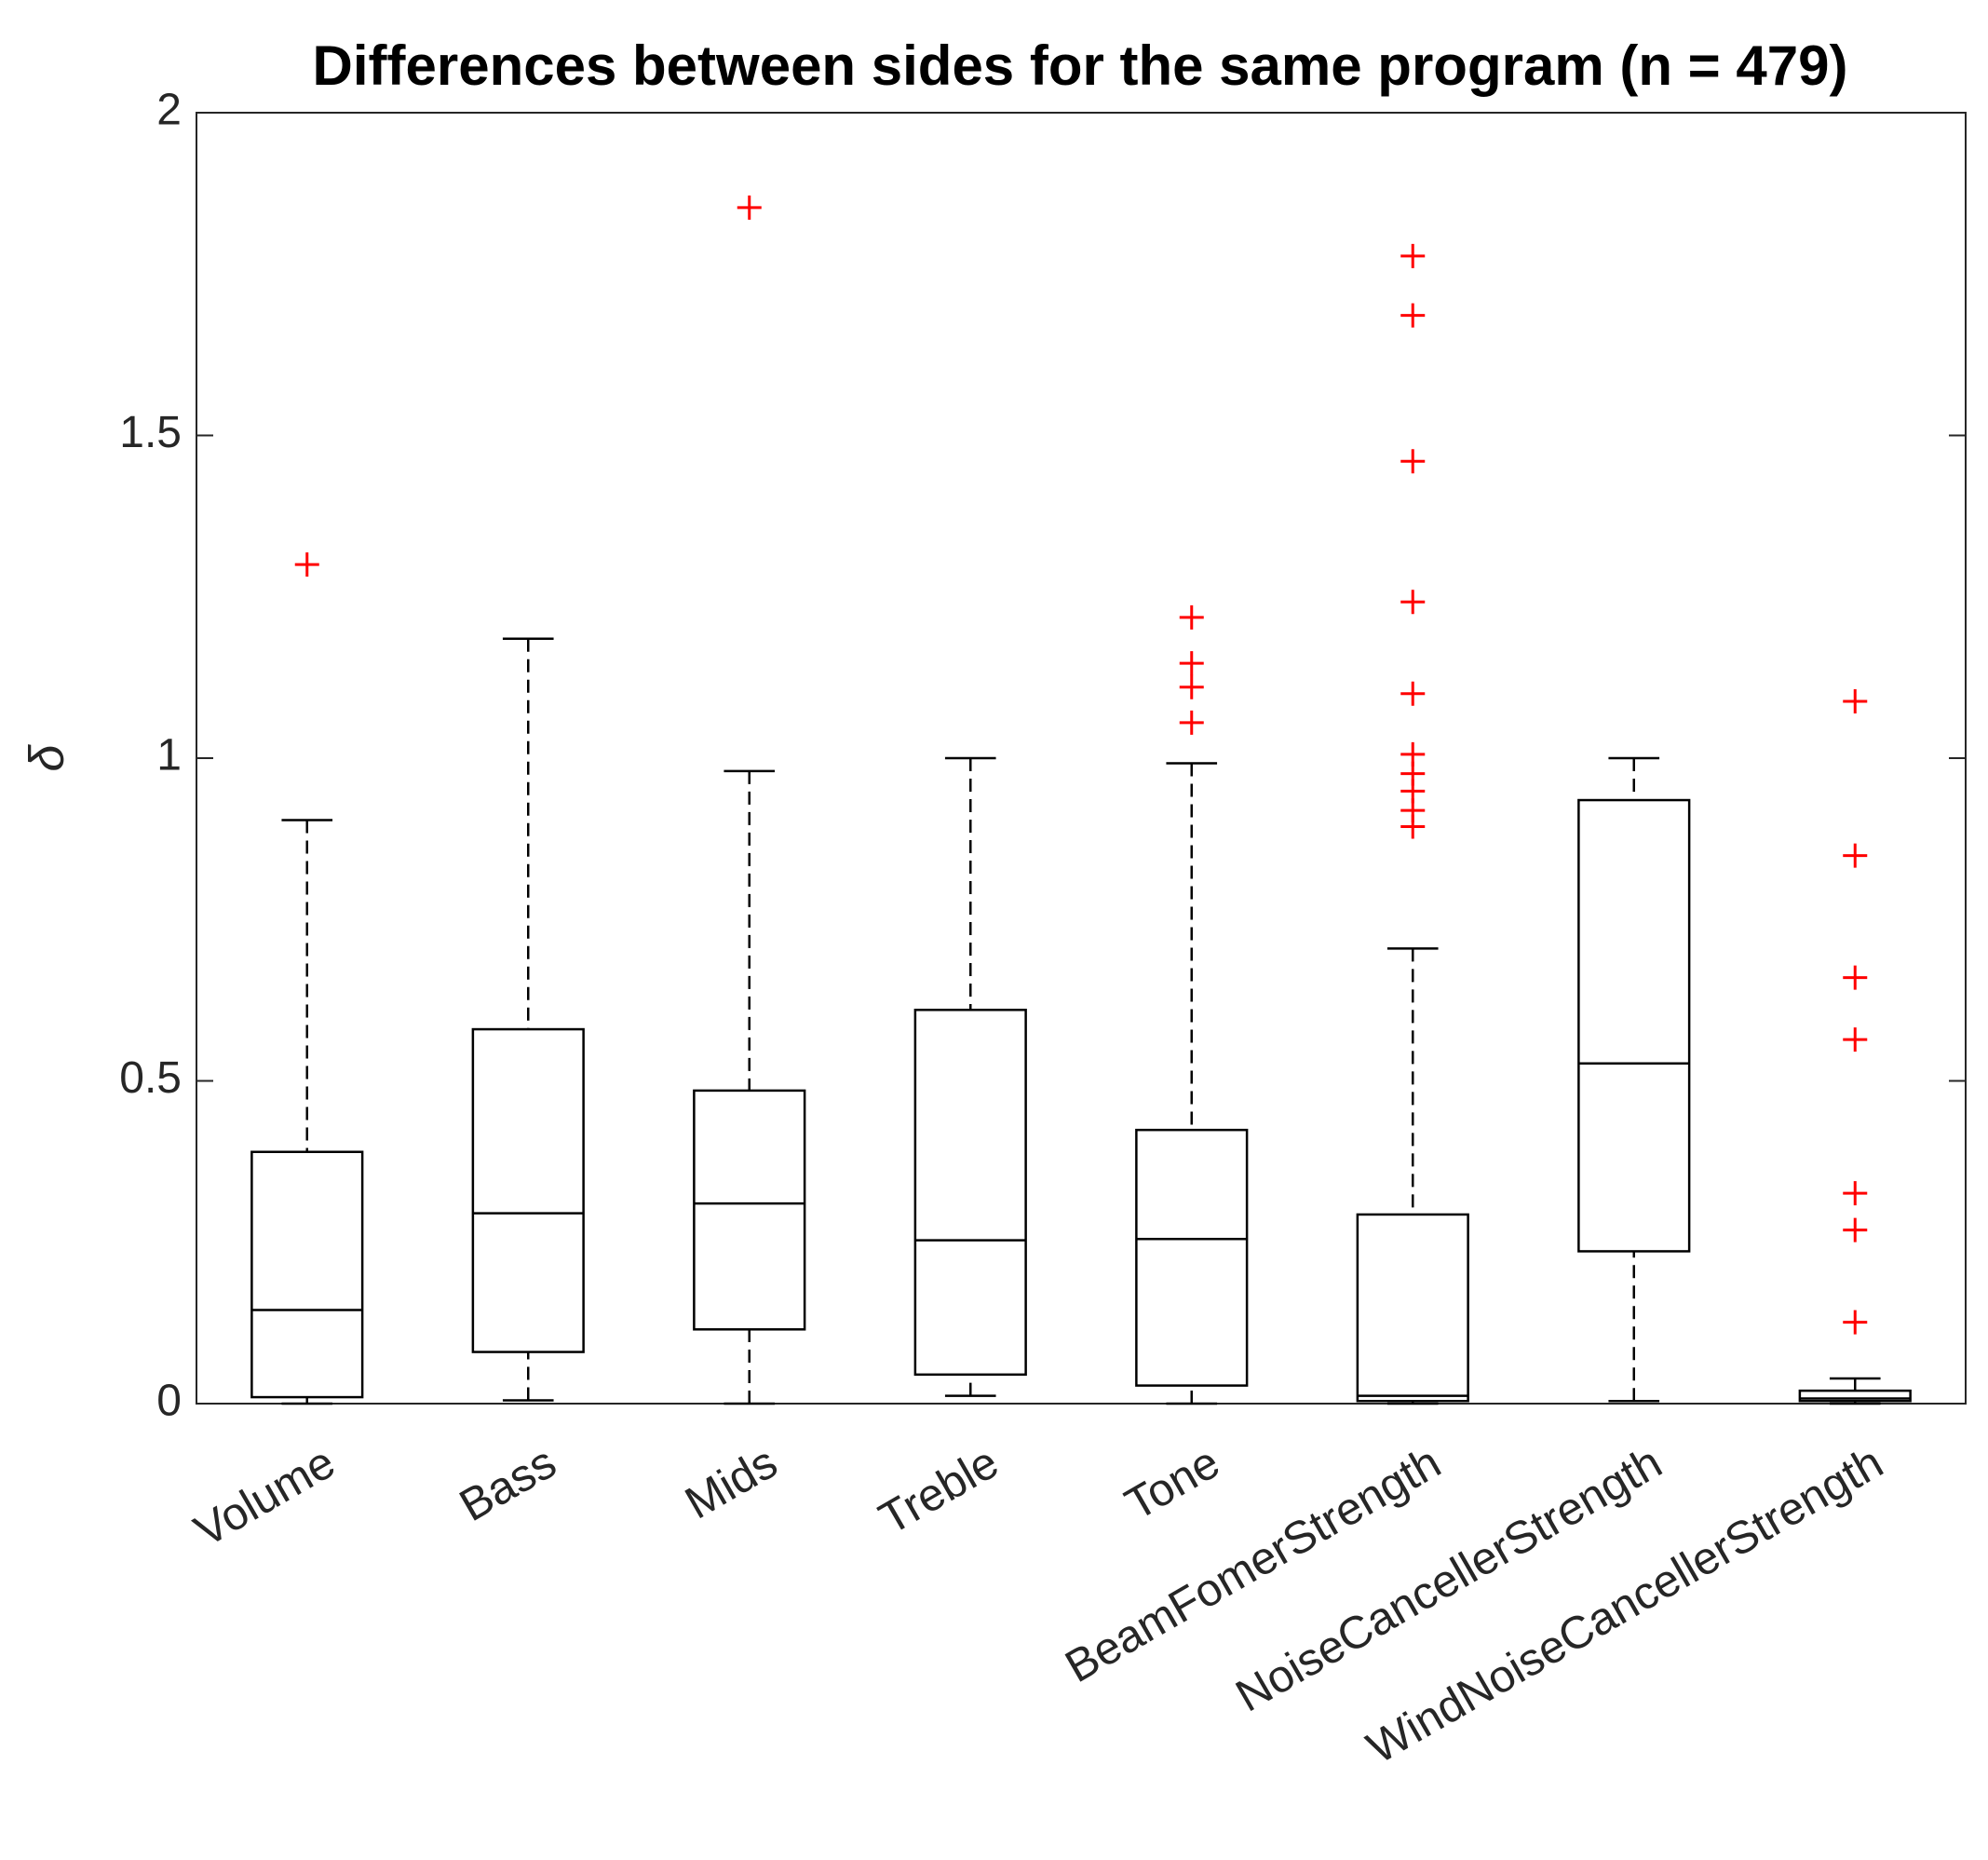 The image size is (1988, 1860). I want to click on y-tick-label: 2, so click(169, 110).